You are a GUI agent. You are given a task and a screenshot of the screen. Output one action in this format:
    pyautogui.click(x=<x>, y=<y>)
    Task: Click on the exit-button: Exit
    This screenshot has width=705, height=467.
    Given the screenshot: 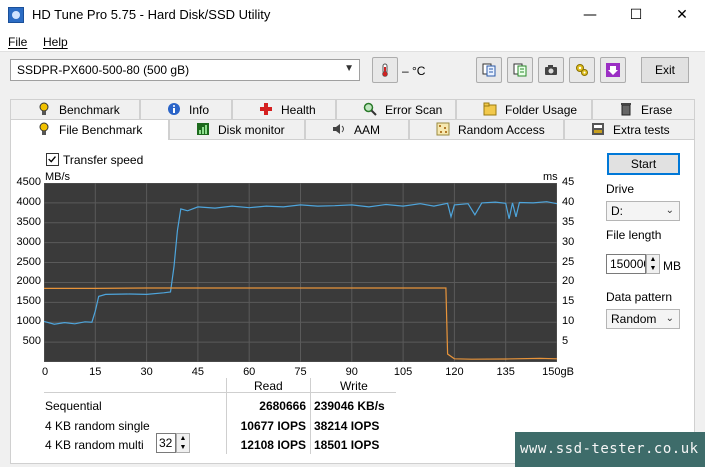 What is the action you would take?
    pyautogui.click(x=665, y=70)
    